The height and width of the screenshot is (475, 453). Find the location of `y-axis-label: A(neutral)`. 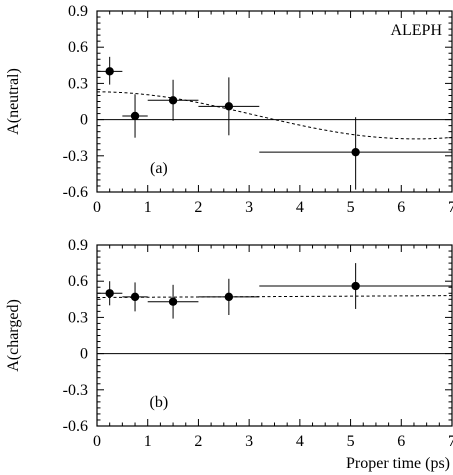

y-axis-label: A(neutral) is located at coordinates (13, 101).